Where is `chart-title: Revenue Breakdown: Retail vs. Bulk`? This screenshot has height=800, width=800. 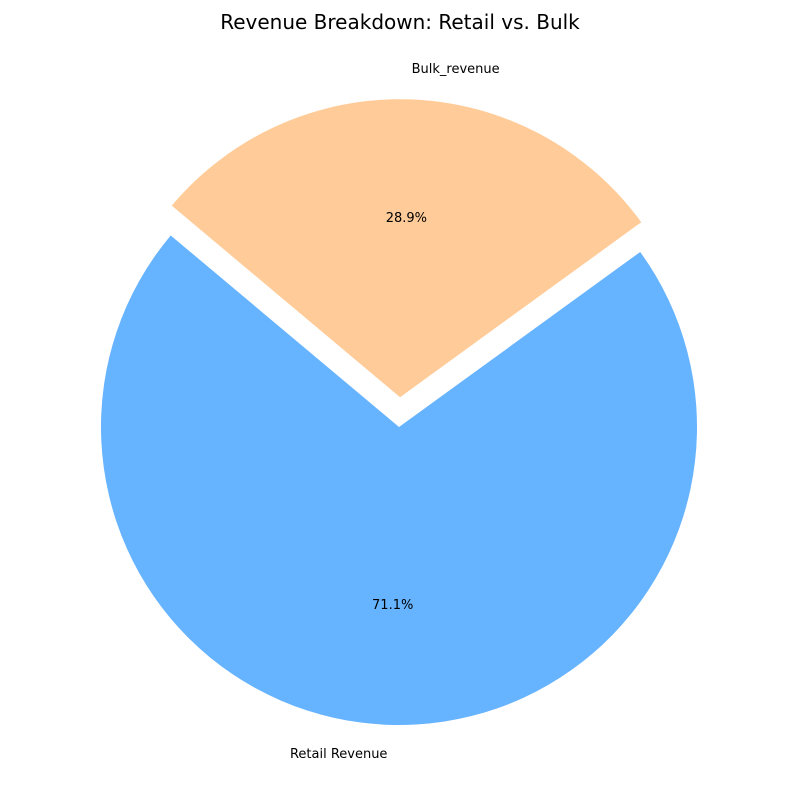
chart-title: Revenue Breakdown: Retail vs. Bulk is located at coordinates (400, 22).